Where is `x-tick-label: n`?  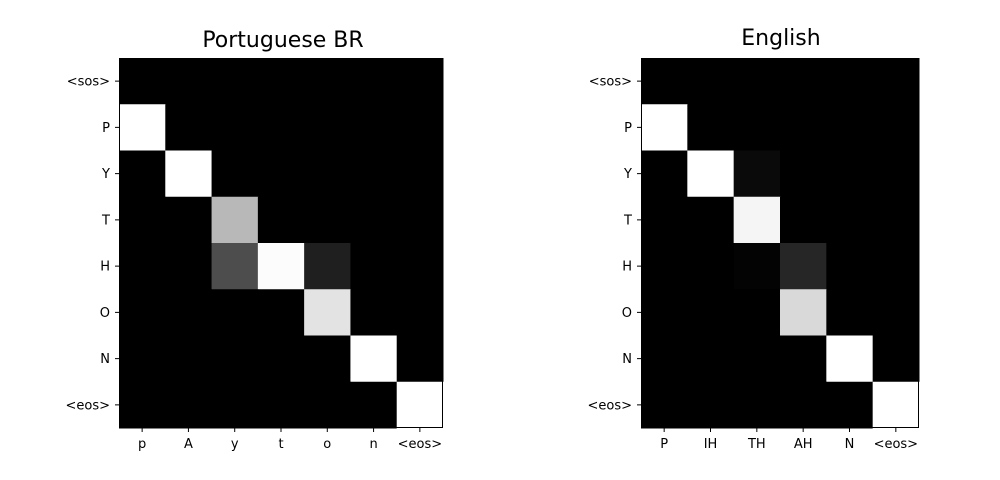 x-tick-label: n is located at coordinates (373, 444).